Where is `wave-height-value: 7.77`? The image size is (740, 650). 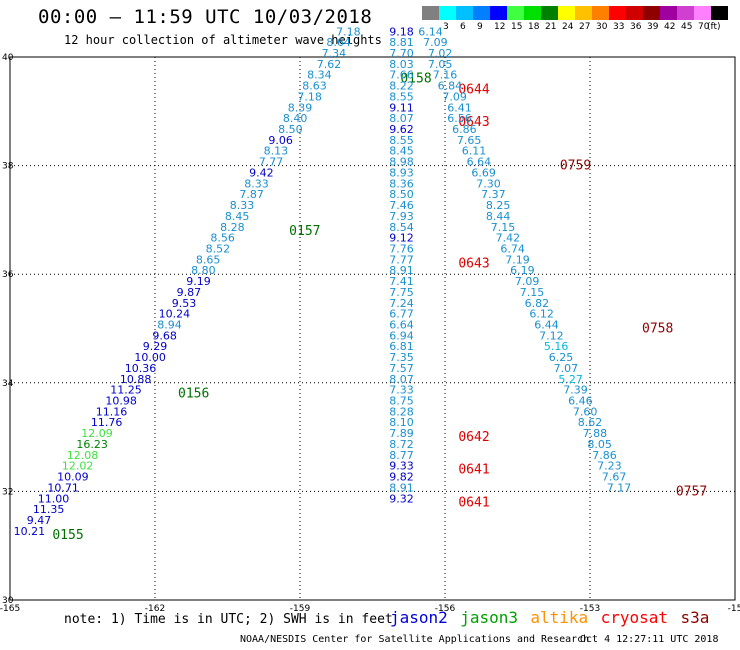
wave-height-value: 7.77 is located at coordinates (271, 162).